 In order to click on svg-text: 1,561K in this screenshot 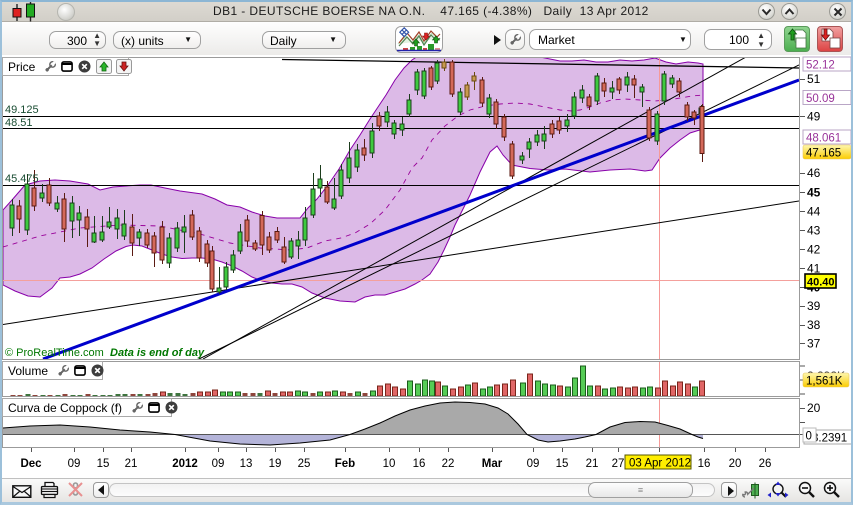, I will do `click(824, 382)`.